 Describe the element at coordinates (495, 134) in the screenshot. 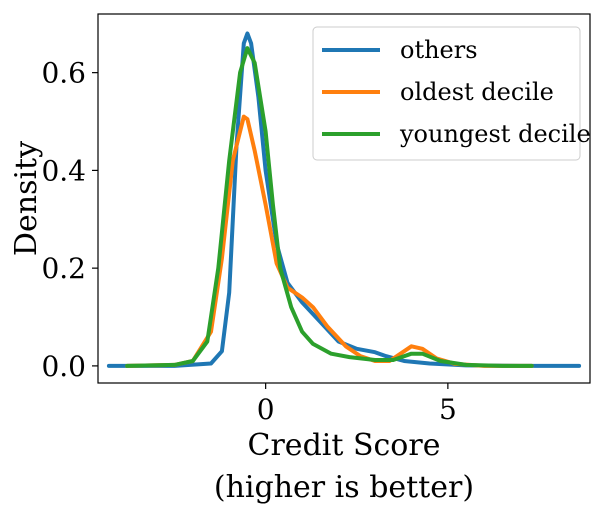

I see `legend-label-youngest-decile: youngest decile` at that location.